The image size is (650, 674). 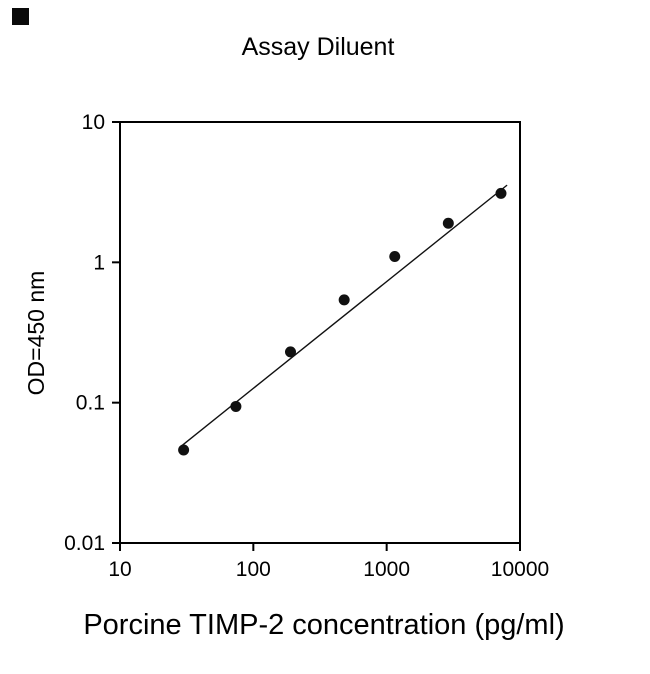 What do you see at coordinates (93, 122) in the screenshot?
I see `y-tick-label: 10` at bounding box center [93, 122].